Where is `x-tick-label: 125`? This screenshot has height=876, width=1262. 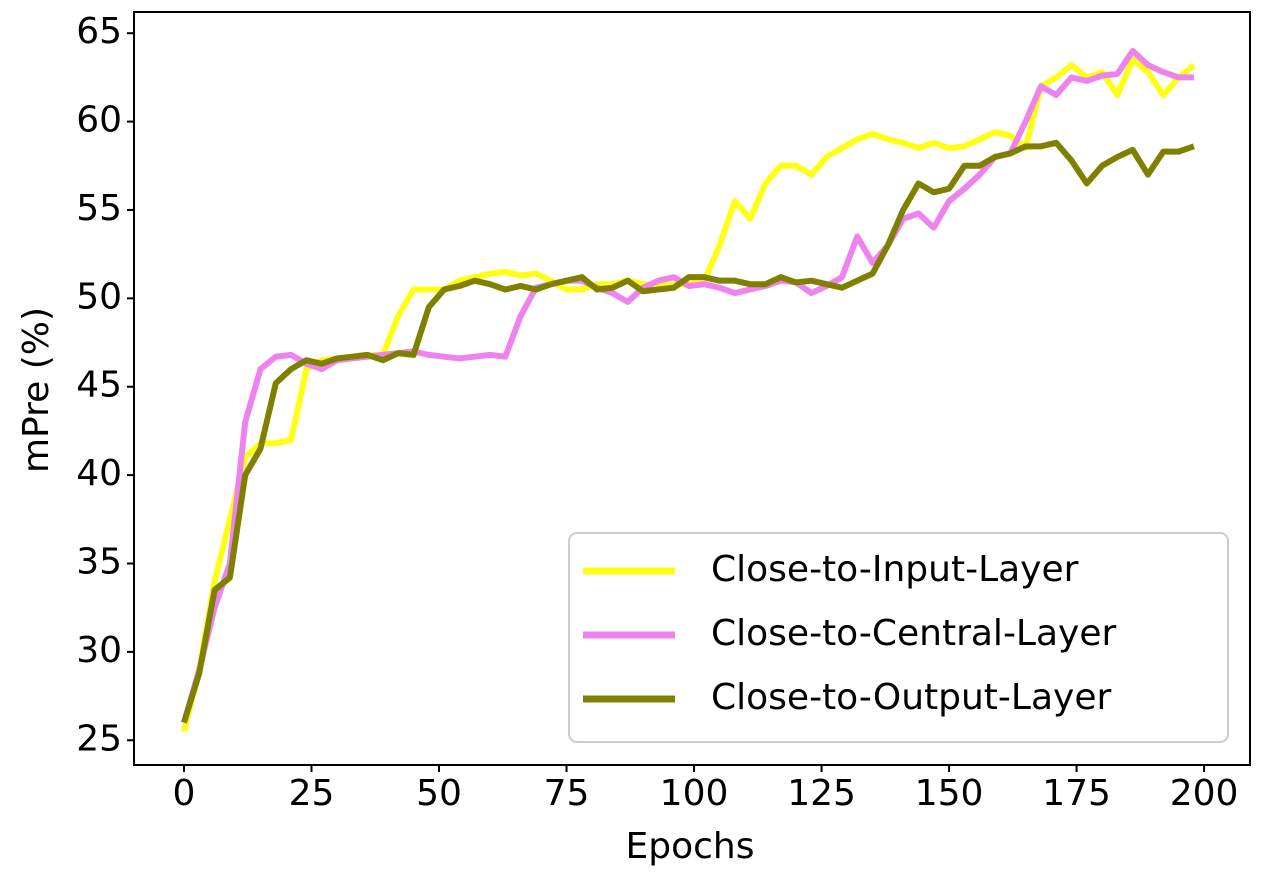
x-tick-label: 125 is located at coordinates (821, 793).